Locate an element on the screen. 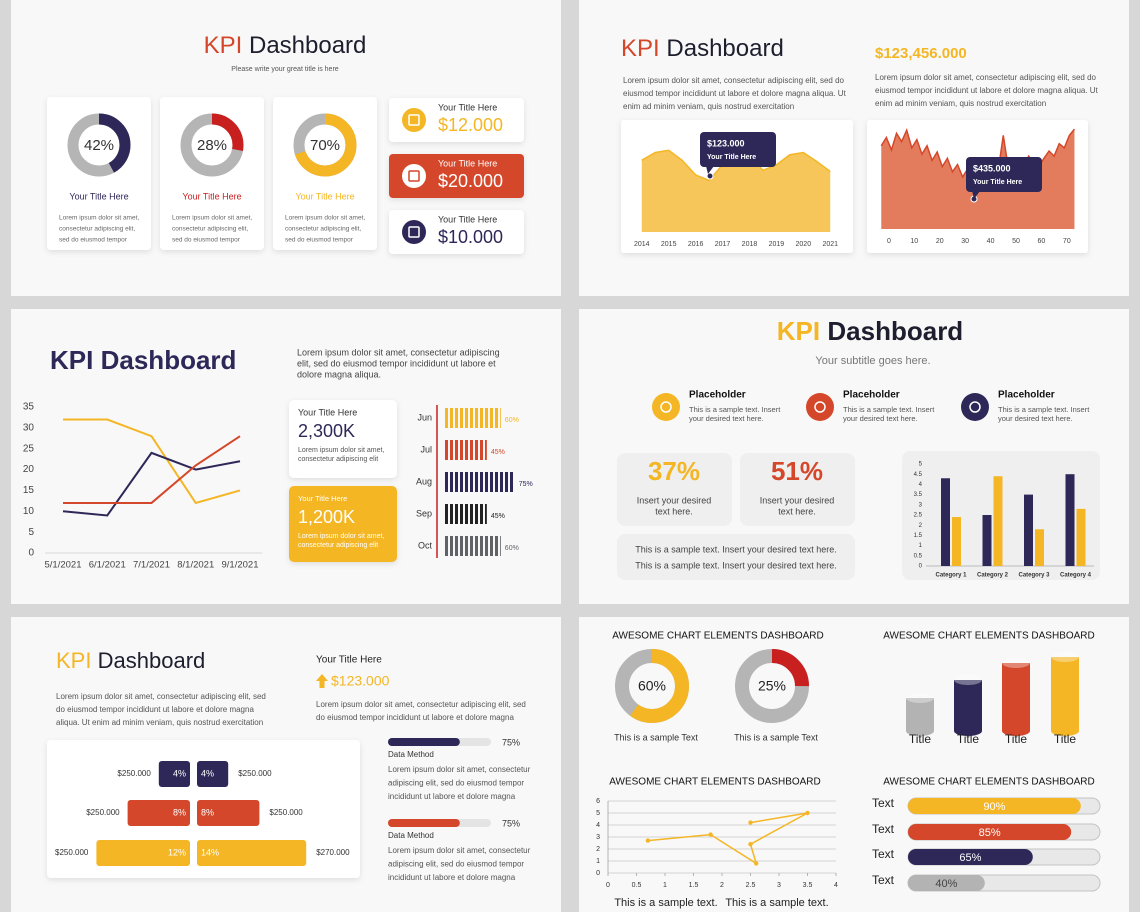 Image resolution: width=1140 pixels, height=912 pixels. y-tick-label: 0 is located at coordinates (598, 873).